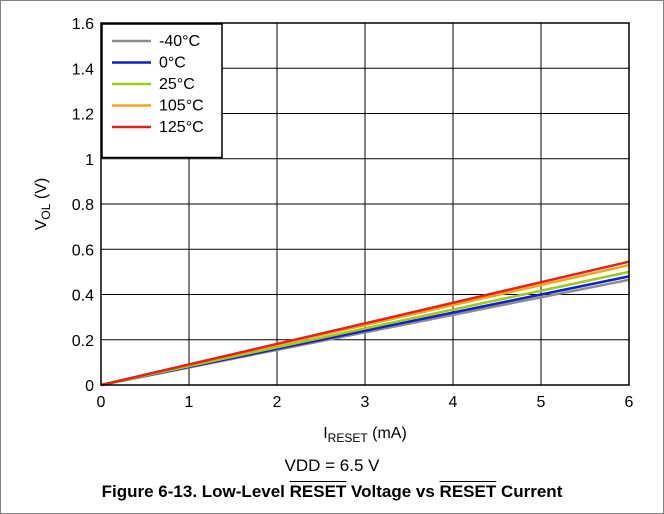 This screenshot has width=664, height=514. I want to click on legend: -40°C 0°C 25°C 105°C 125°C, so click(162, 91).